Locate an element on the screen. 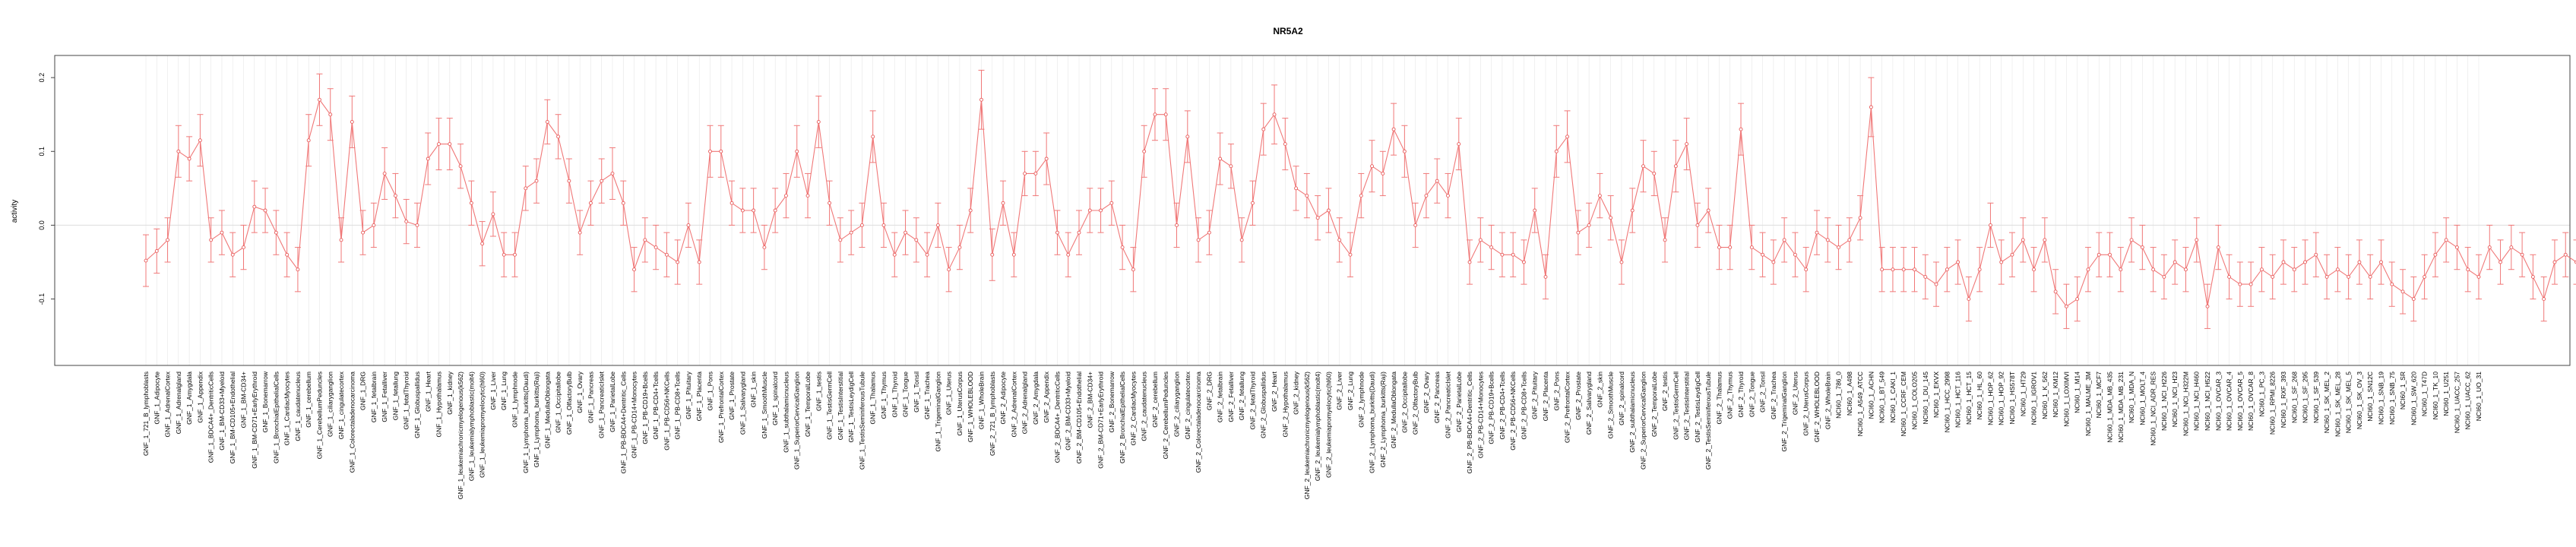  x-tick-label: NCI60_1_HOP_62 is located at coordinates (1990, 398).